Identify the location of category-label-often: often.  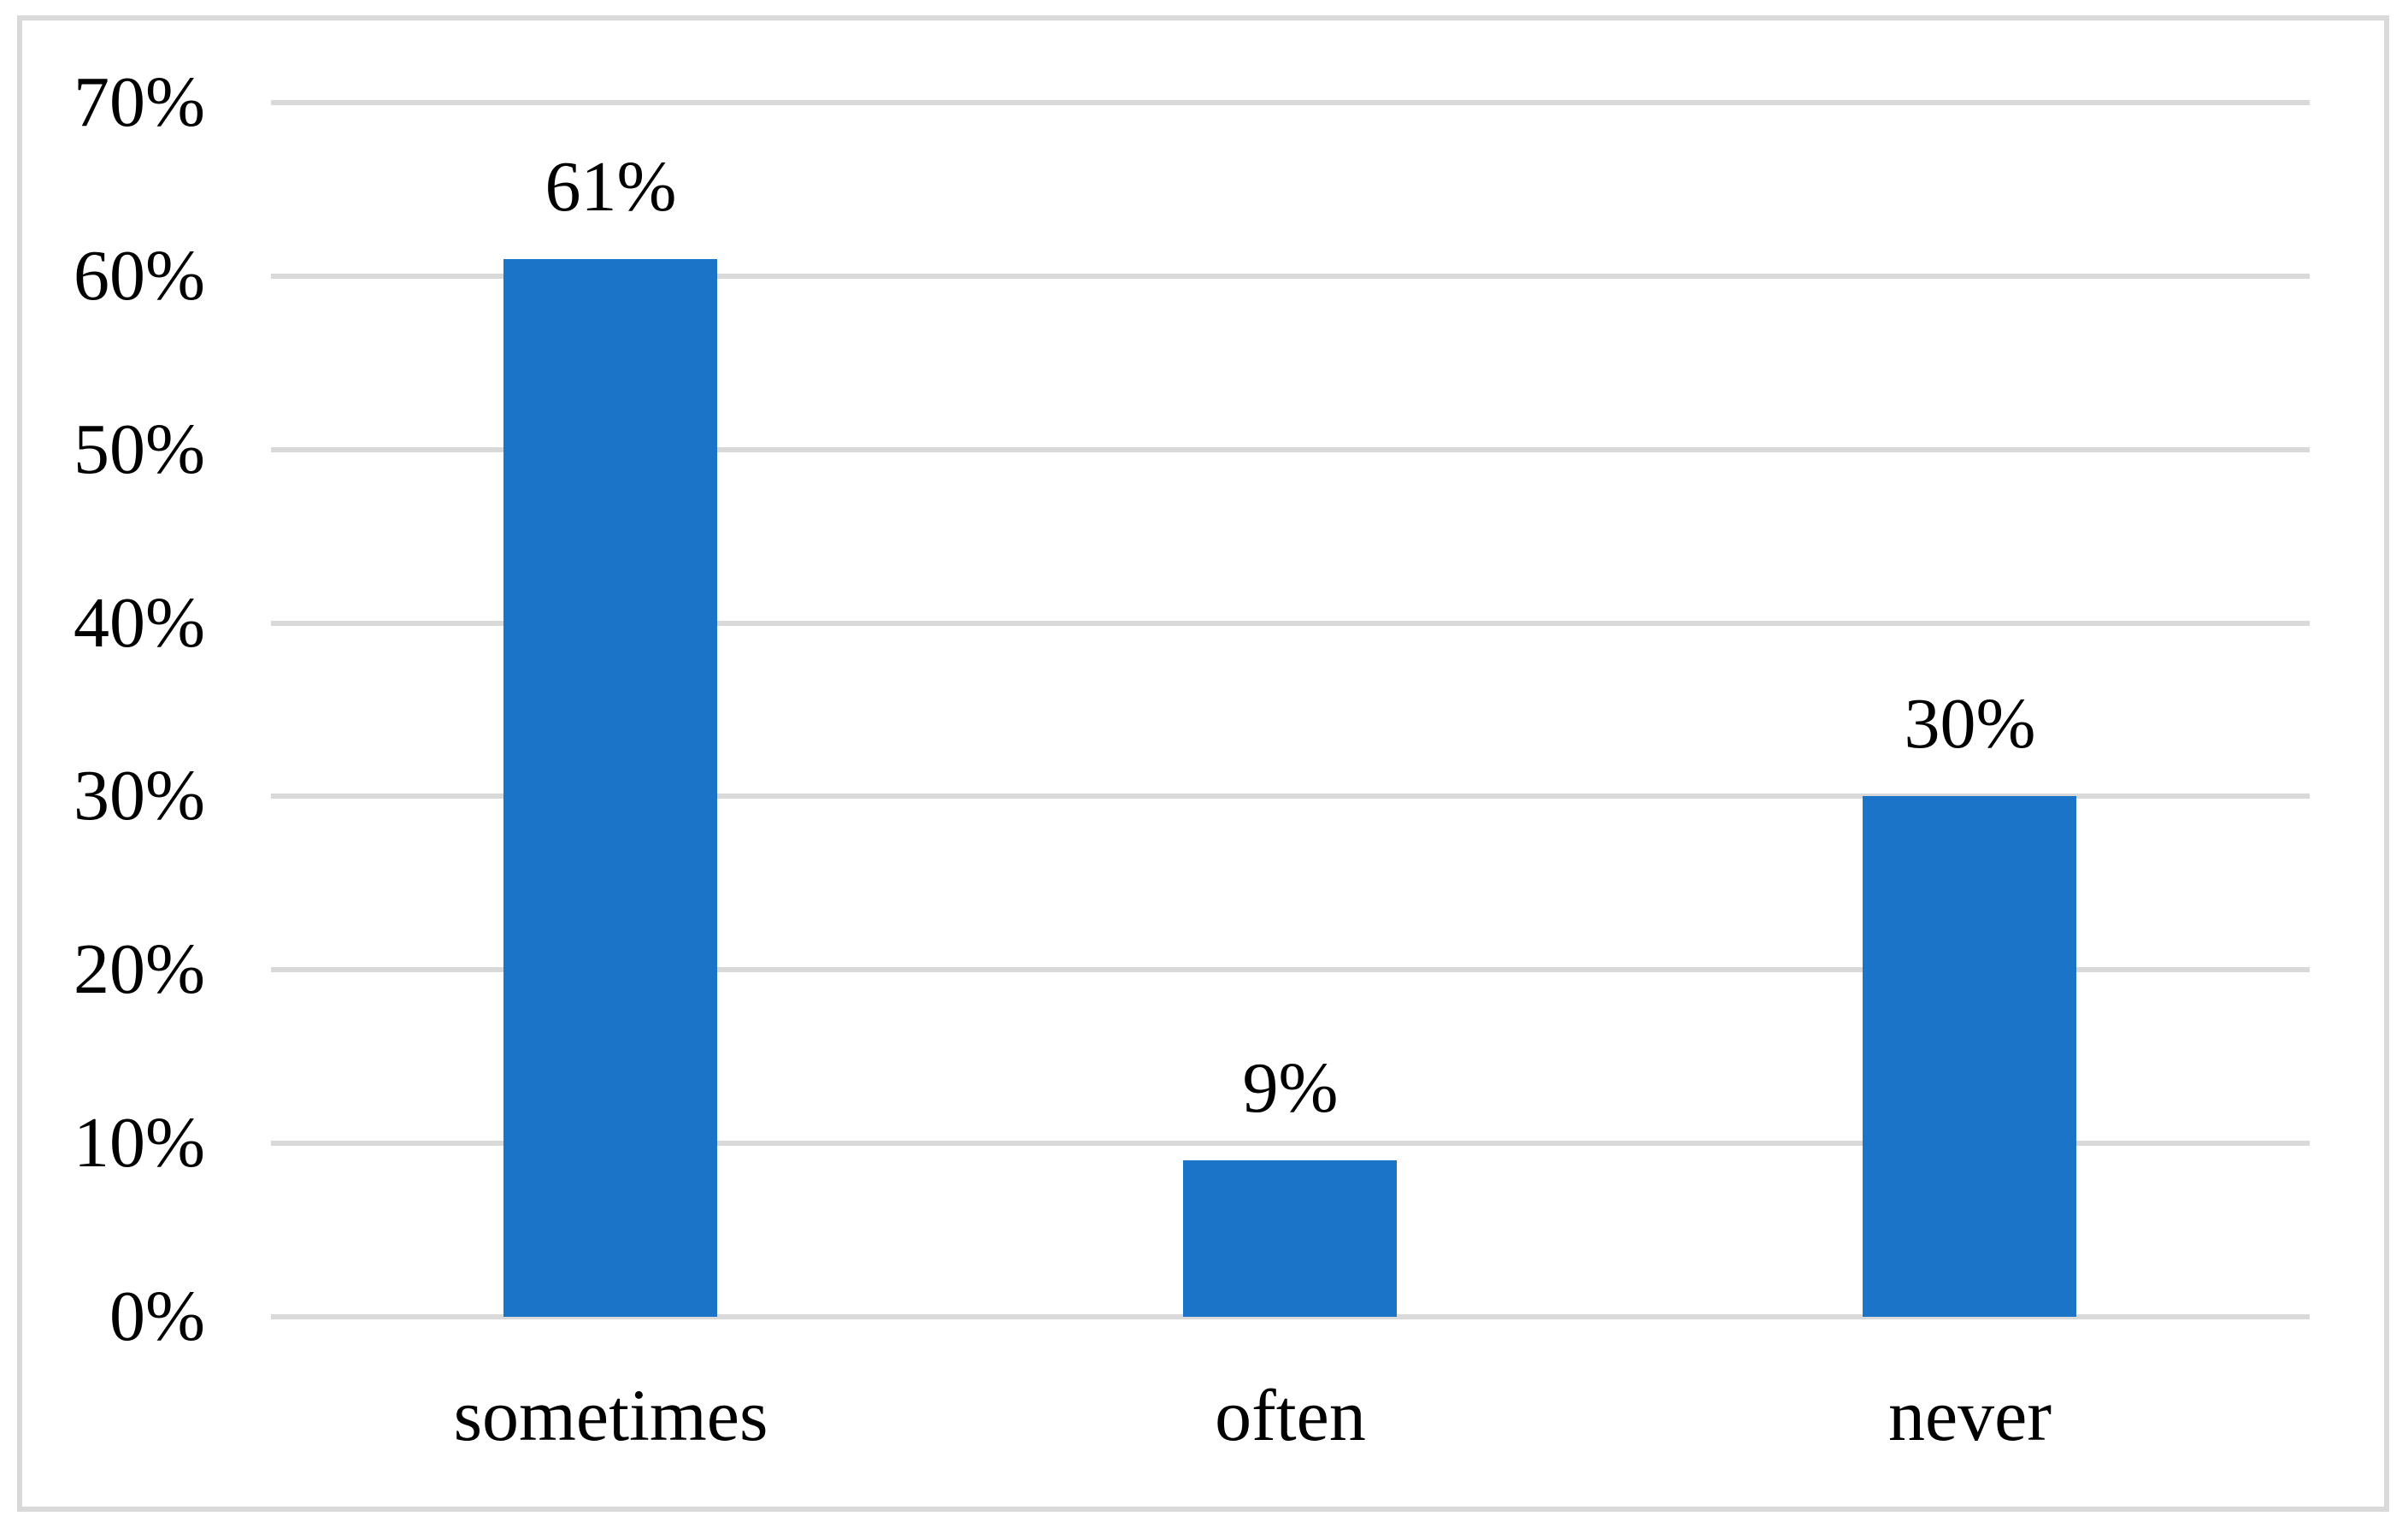
(1290, 1415).